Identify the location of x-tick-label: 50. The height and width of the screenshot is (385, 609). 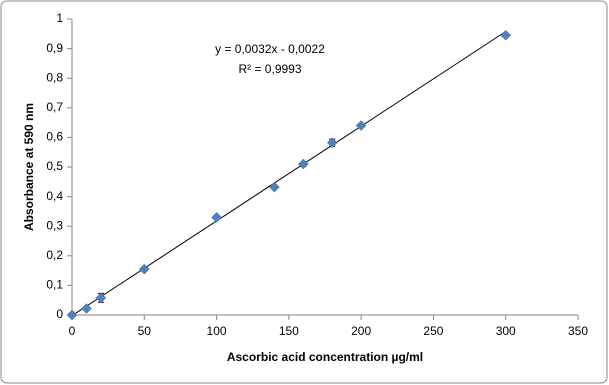
(145, 331).